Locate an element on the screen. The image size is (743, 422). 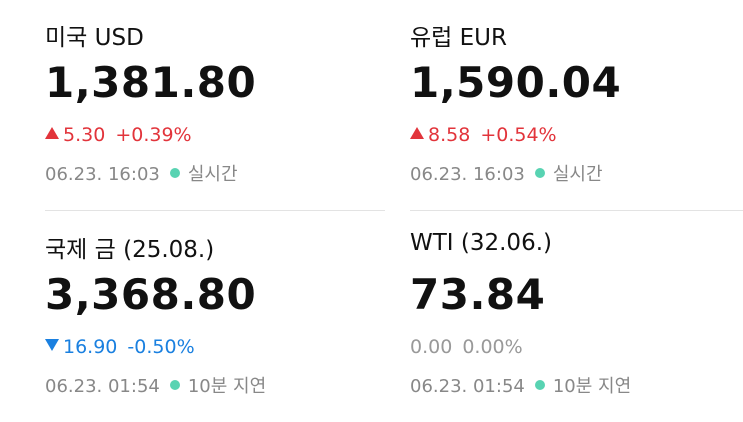
price: 1,381.80 is located at coordinates (151, 82).